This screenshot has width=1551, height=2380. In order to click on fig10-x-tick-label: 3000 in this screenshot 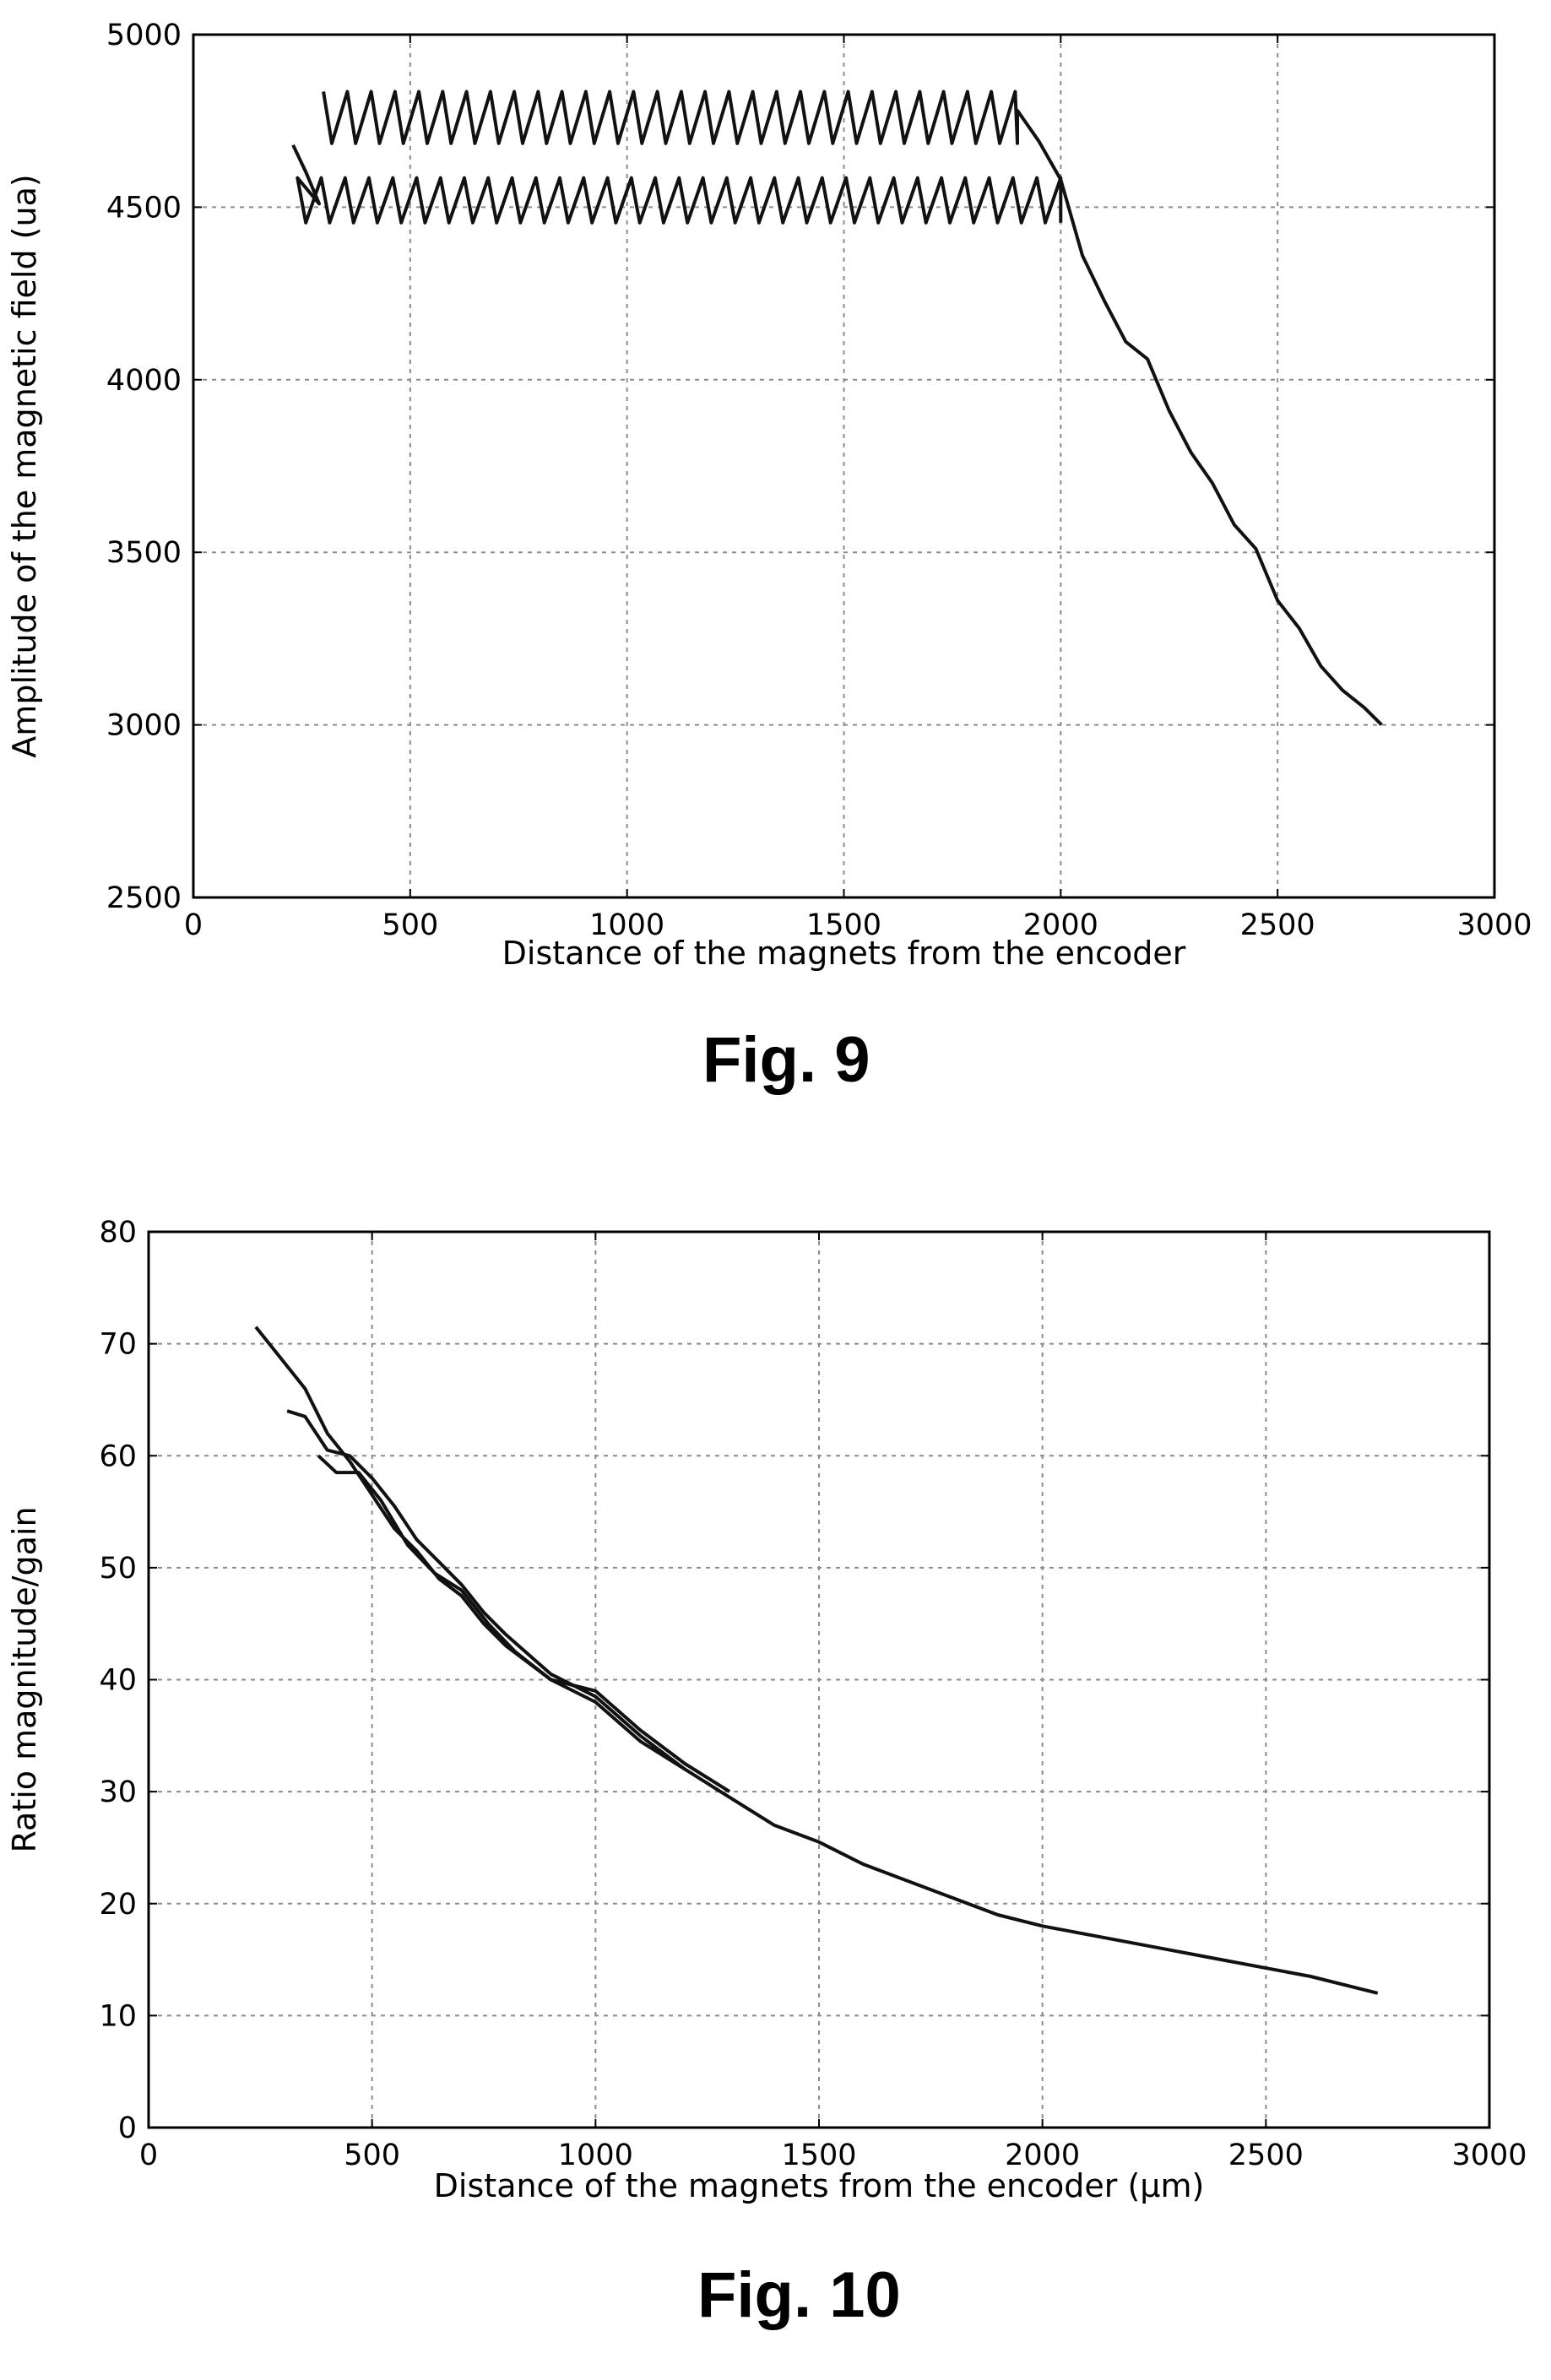, I will do `click(1489, 2155)`.